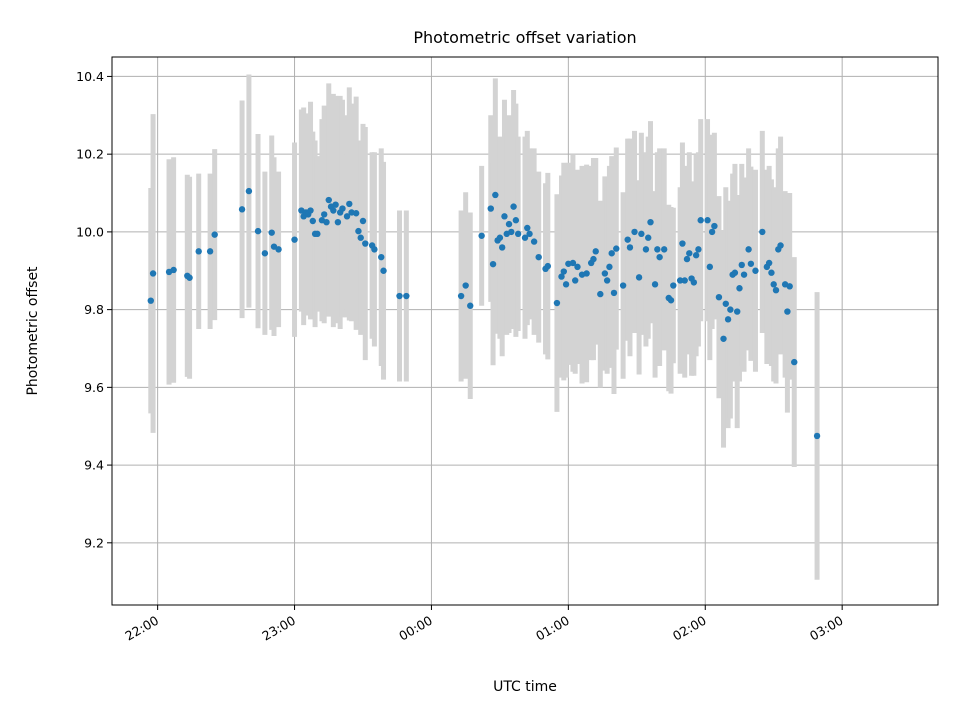 This screenshot has width=960, height=725. I want to click on y-tick-label: 9.6, so click(94, 387).